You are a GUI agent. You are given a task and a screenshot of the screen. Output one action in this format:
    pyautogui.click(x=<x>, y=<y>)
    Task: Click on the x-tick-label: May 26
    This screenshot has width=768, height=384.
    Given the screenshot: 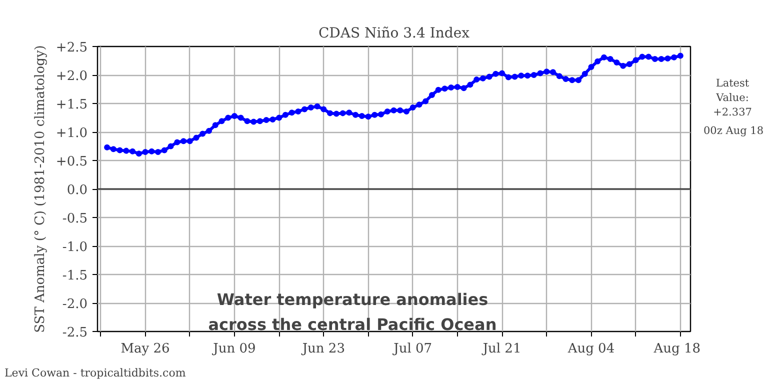 What is the action you would take?
    pyautogui.click(x=145, y=349)
    